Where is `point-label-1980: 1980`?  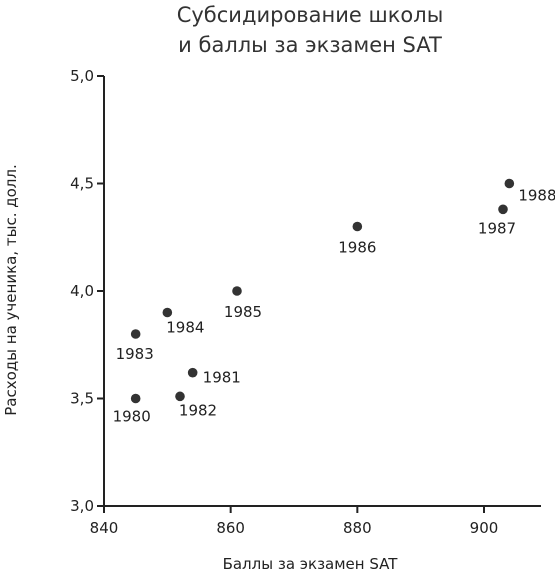 point-label-1980: 1980 is located at coordinates (132, 417).